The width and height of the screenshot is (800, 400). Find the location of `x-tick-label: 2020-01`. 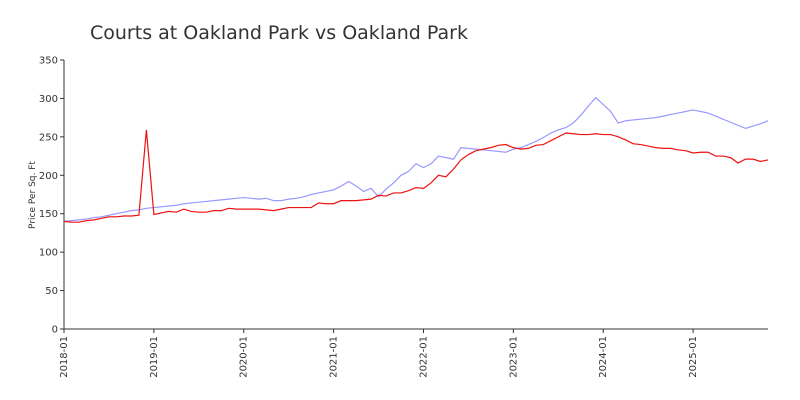

x-tick-label: 2020-01 is located at coordinates (244, 357).